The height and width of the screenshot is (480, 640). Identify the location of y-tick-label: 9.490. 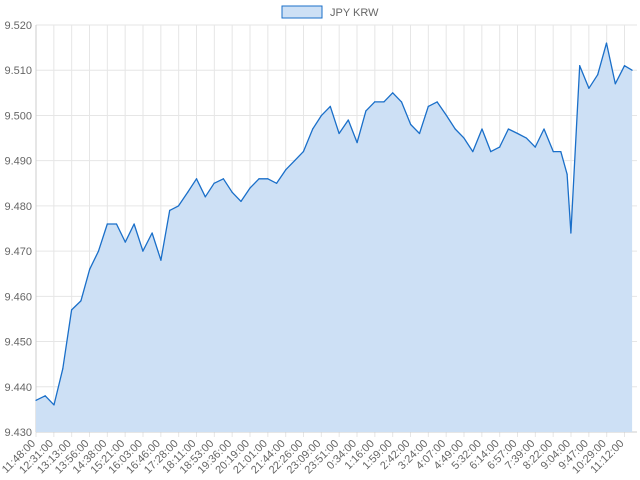
(18, 162).